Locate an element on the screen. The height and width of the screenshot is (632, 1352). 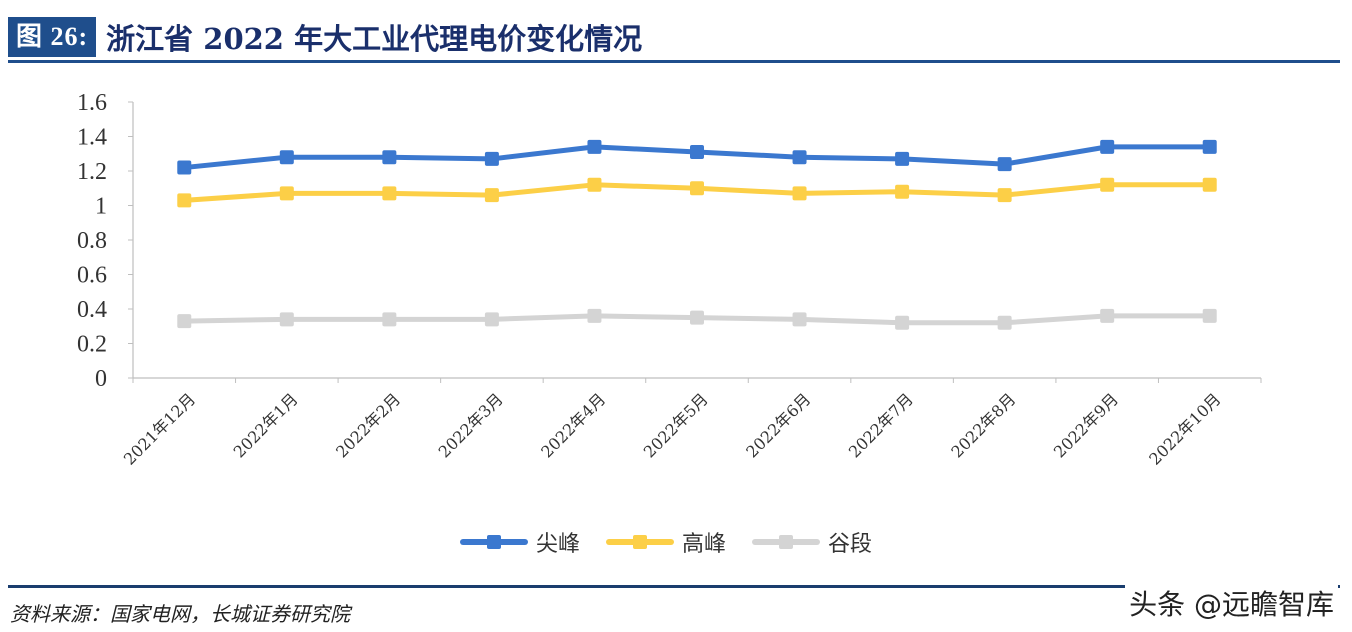
legend-label: 尖峰 is located at coordinates (558, 544).